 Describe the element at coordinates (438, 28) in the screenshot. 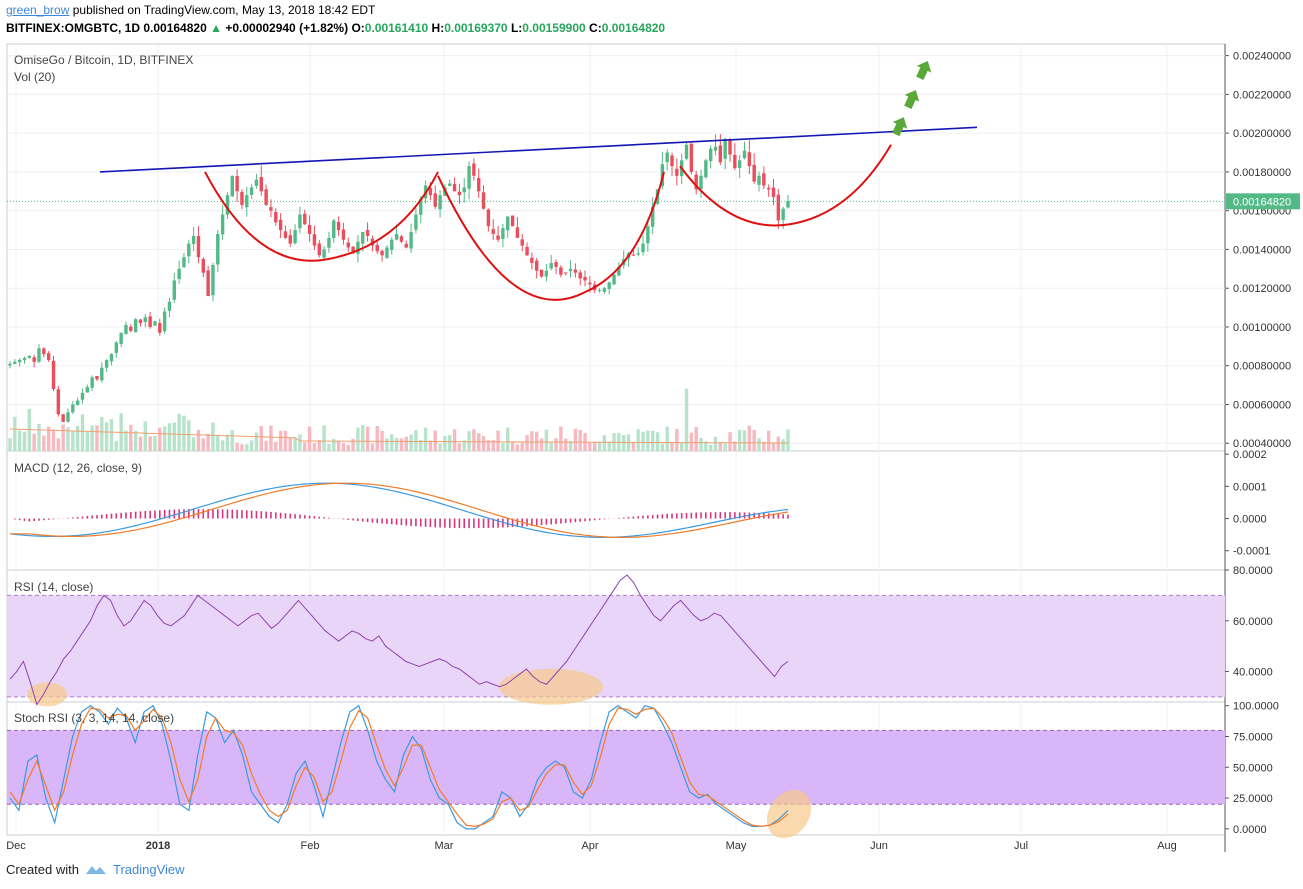

I see `high-label: H:` at that location.